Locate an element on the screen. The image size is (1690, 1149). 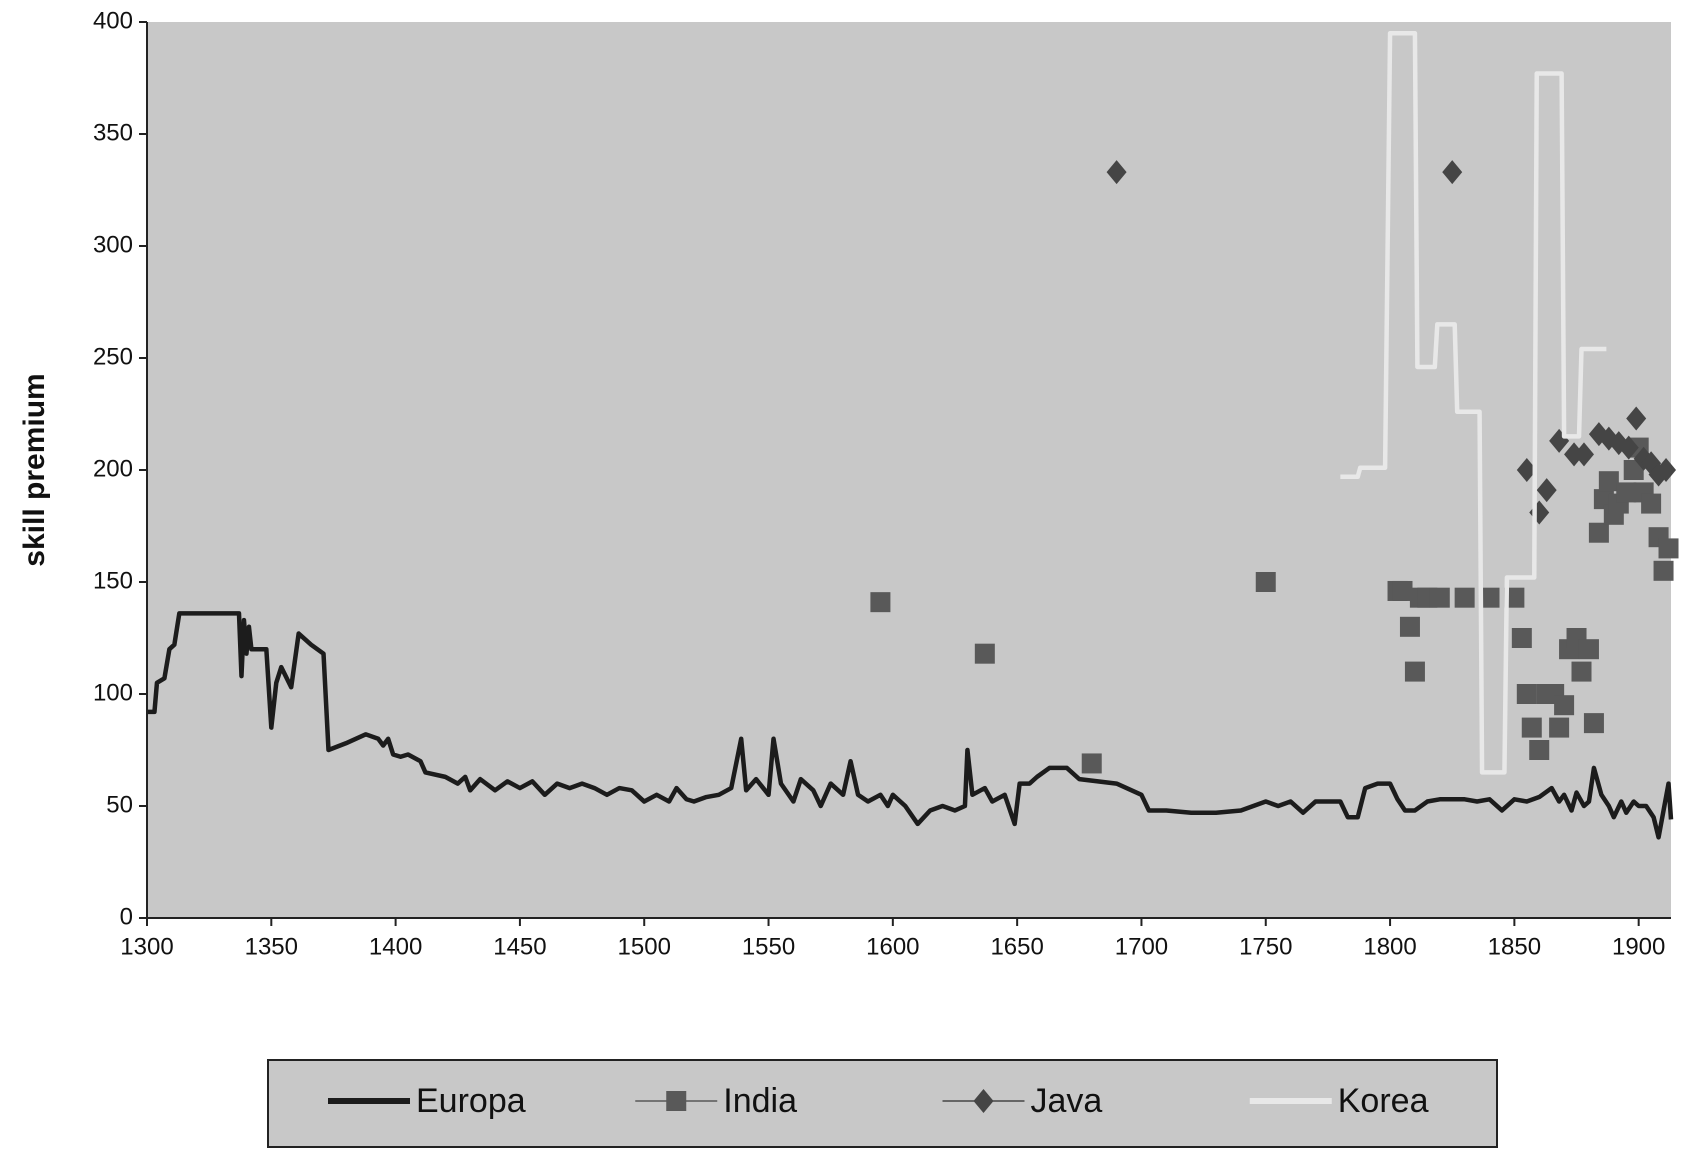
y-tick-label: 300 is located at coordinates (113, 244).